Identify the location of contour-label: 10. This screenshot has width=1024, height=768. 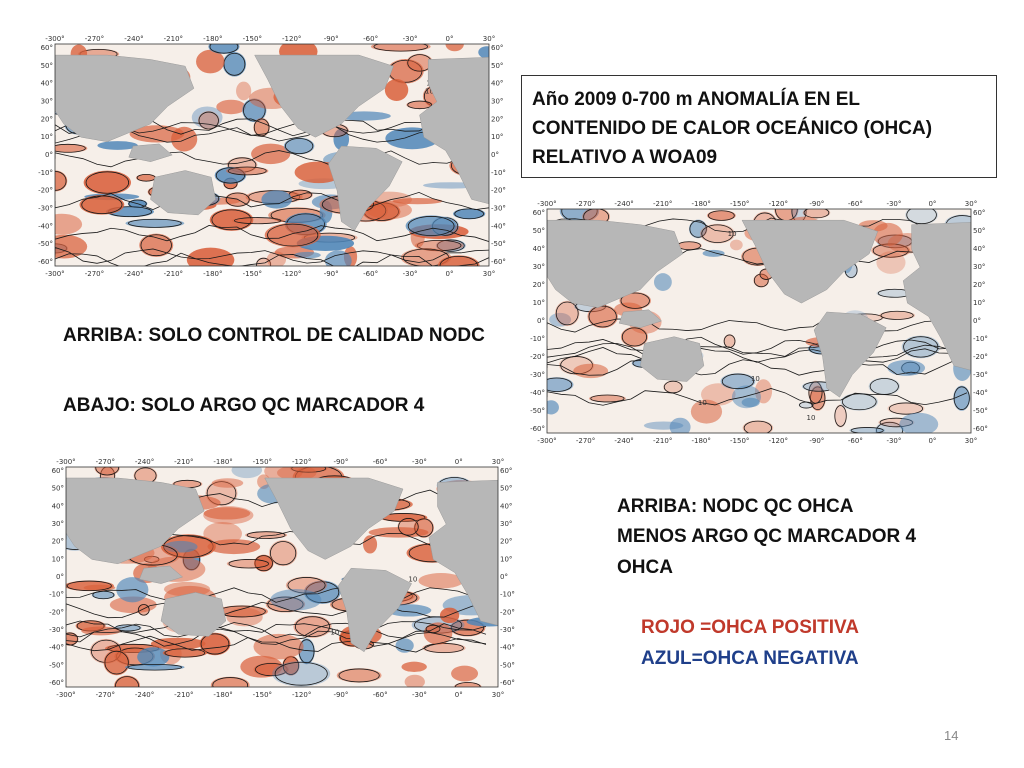
(334, 632).